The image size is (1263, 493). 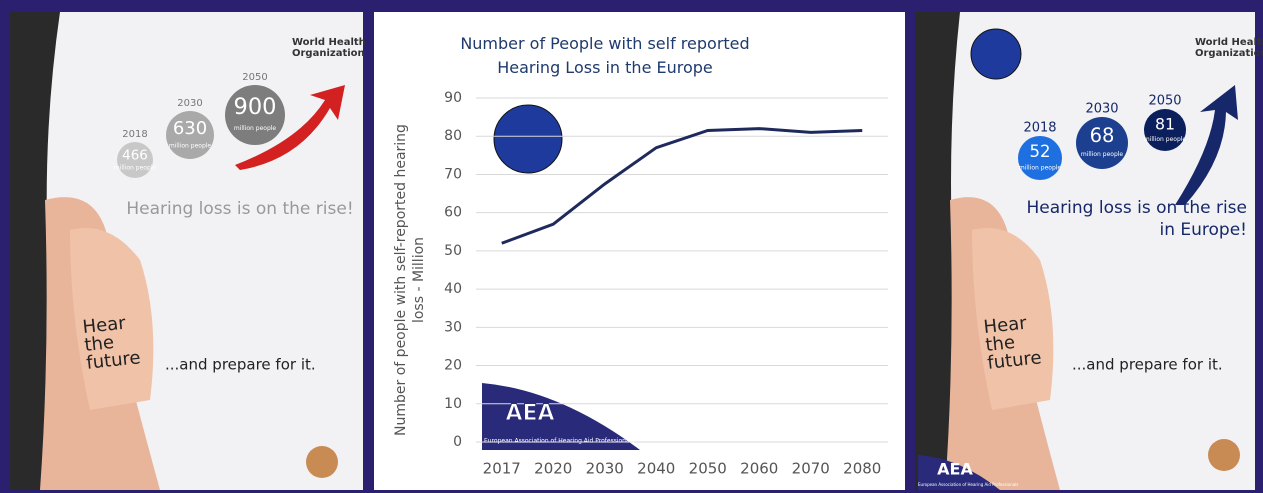 What do you see at coordinates (682, 186) in the screenshot?
I see `line` at bounding box center [682, 186].